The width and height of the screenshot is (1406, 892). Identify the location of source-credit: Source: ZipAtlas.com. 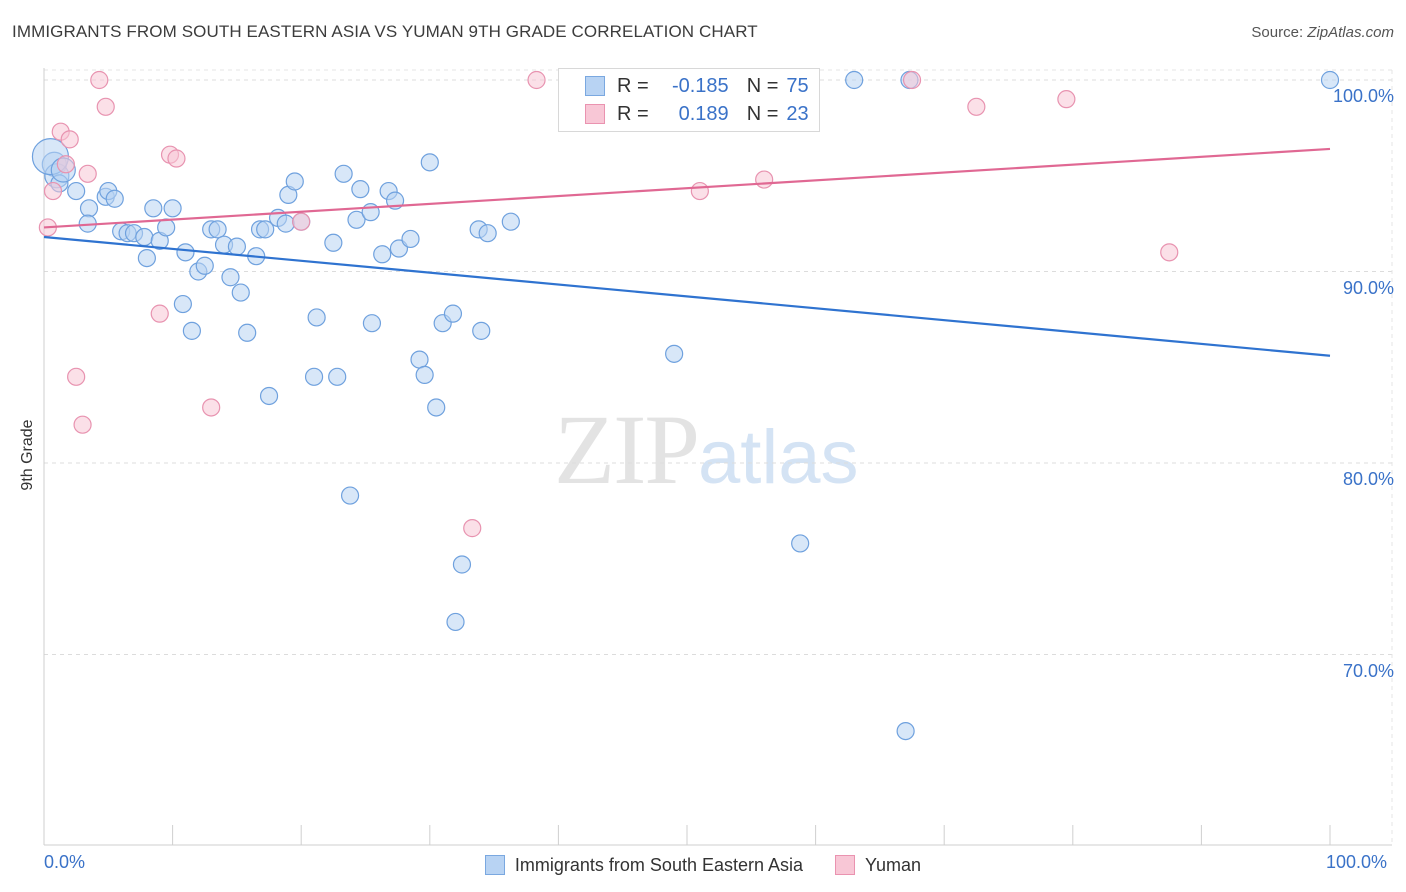
(1322, 32).